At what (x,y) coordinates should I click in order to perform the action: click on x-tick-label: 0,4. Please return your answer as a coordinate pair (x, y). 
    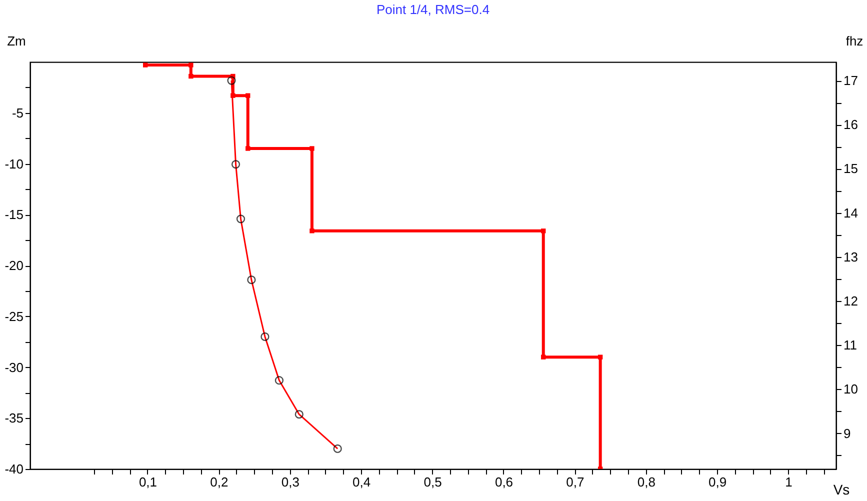
    Looking at the image, I should click on (361, 482).